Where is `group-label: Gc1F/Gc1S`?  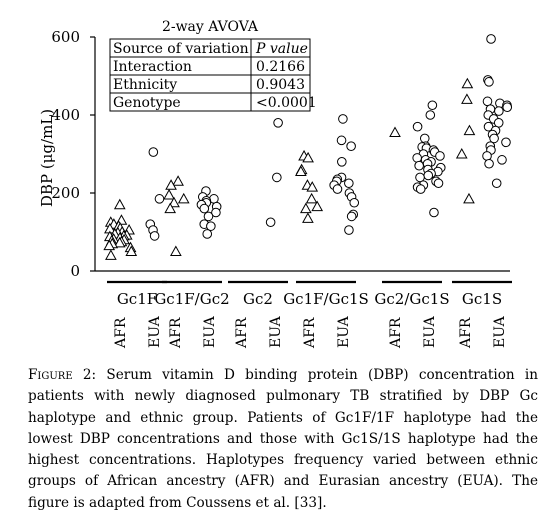 group-label: Gc1F/Gc1S is located at coordinates (326, 299).